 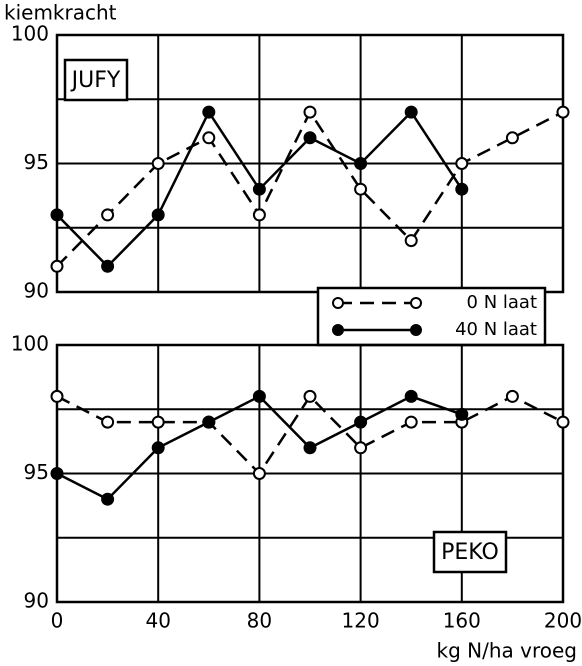 I want to click on x-tick-label: 120, so click(x=361, y=621).